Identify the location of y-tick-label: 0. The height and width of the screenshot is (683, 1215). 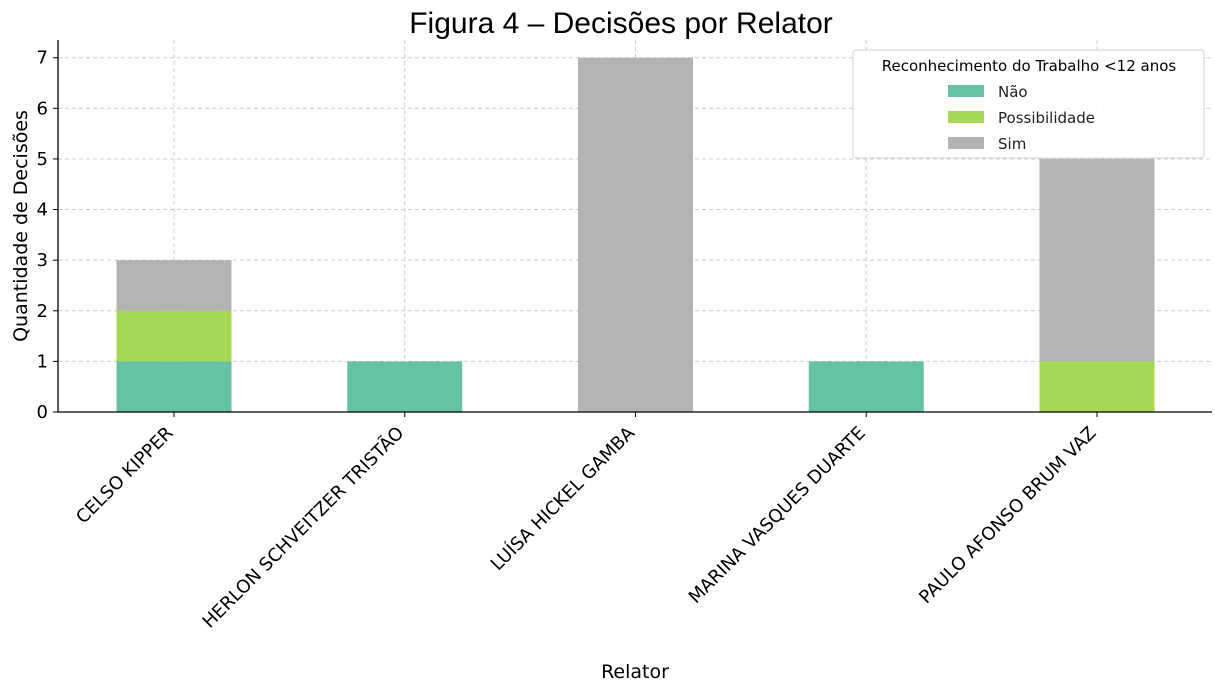
(42, 412).